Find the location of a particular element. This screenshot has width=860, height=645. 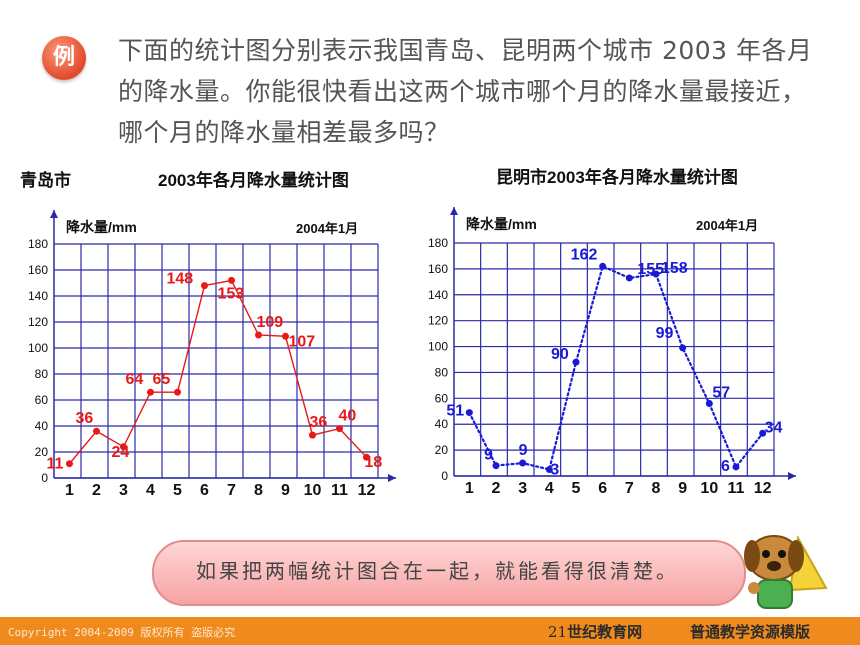

problem-line-1: 下面的统计图分别表示我国青岛、昆明两个城市 2003 年各月 is located at coordinates (465, 50).